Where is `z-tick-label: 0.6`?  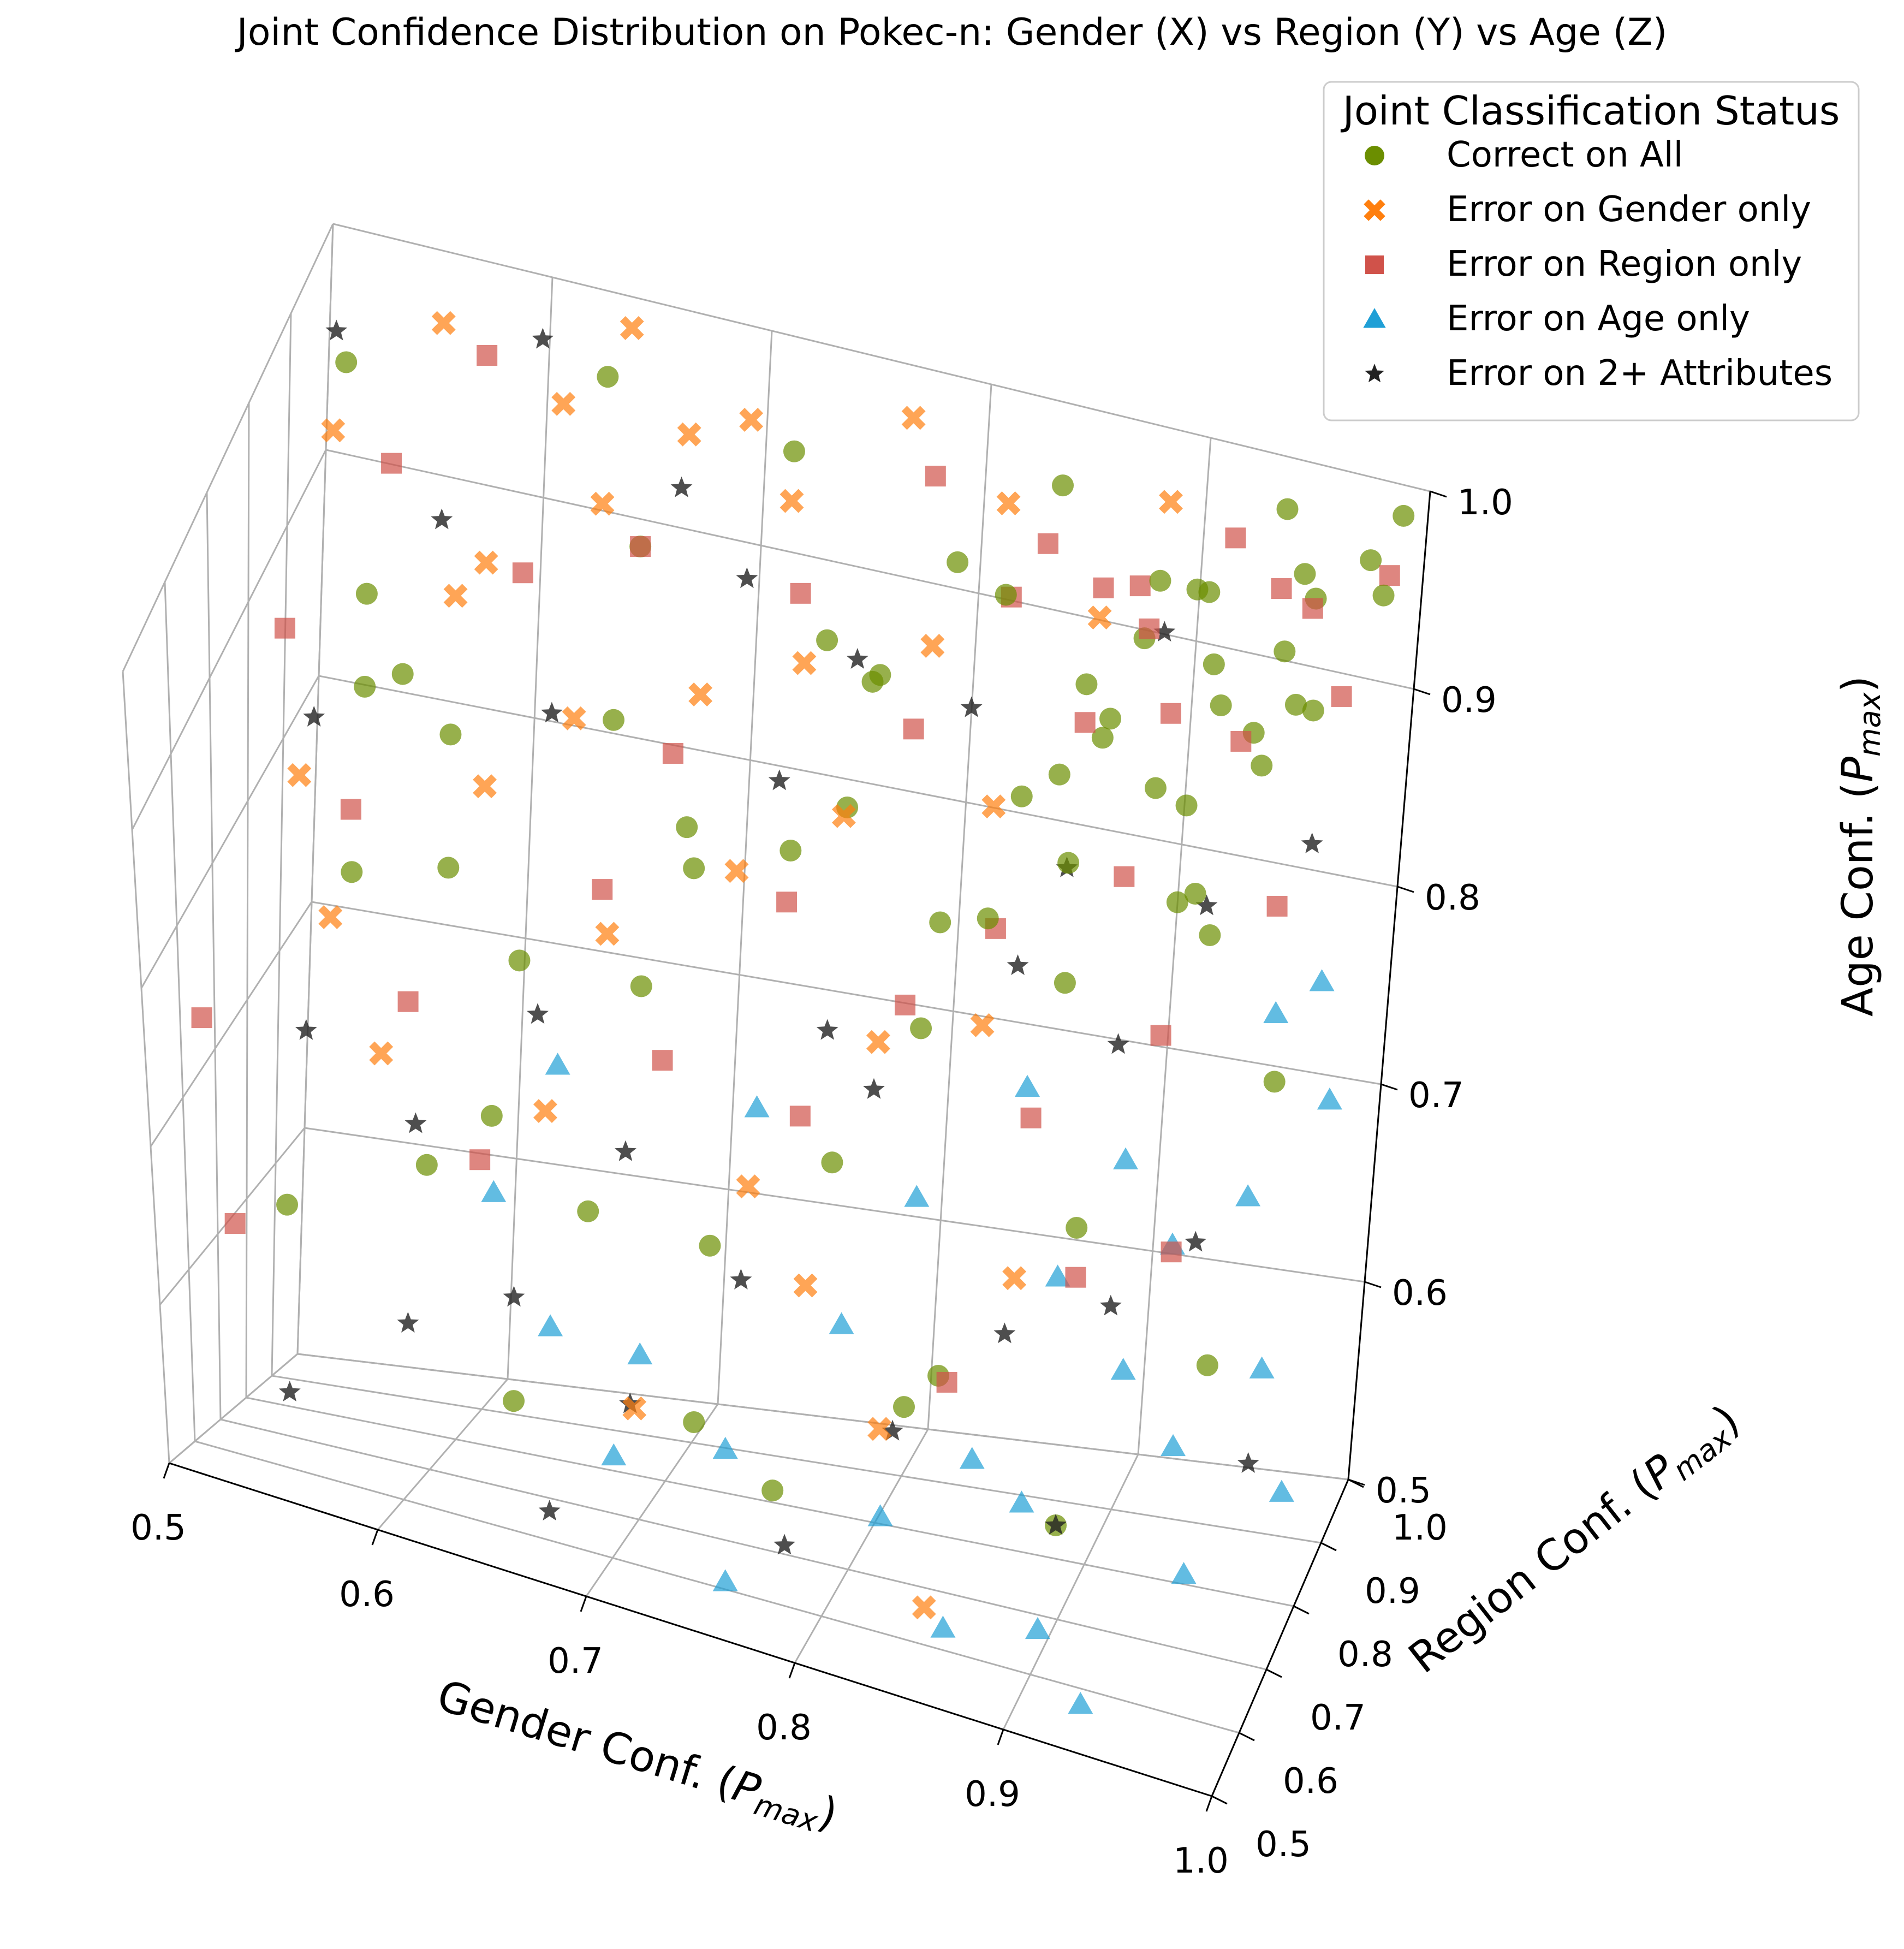 z-tick-label: 0.6 is located at coordinates (1420, 1293).